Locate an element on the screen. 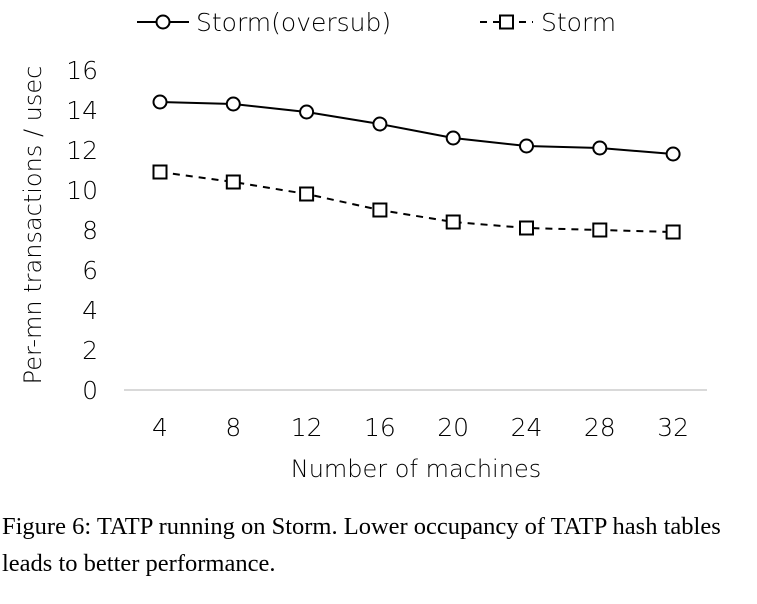 Image resolution: width=757 pixels, height=604 pixels. x-tick-label: 24 is located at coordinates (527, 427).